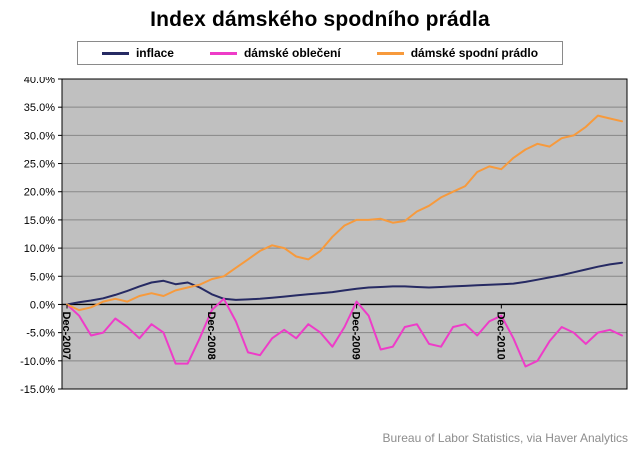  I want to click on legend-label-inflace: inflace, so click(154, 53).